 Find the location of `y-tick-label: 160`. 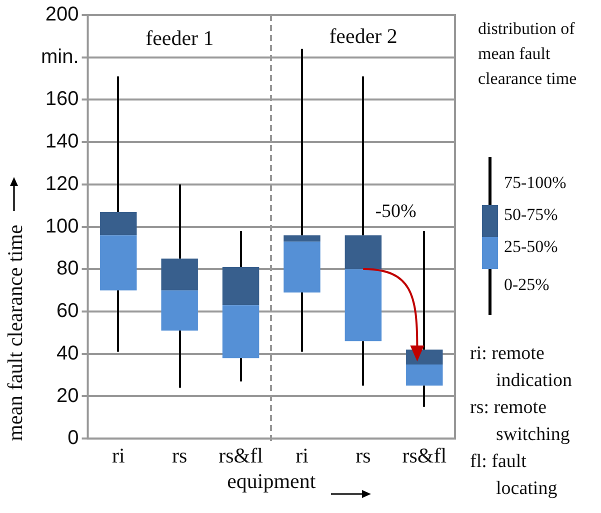

y-tick-label: 160 is located at coordinates (62, 99).